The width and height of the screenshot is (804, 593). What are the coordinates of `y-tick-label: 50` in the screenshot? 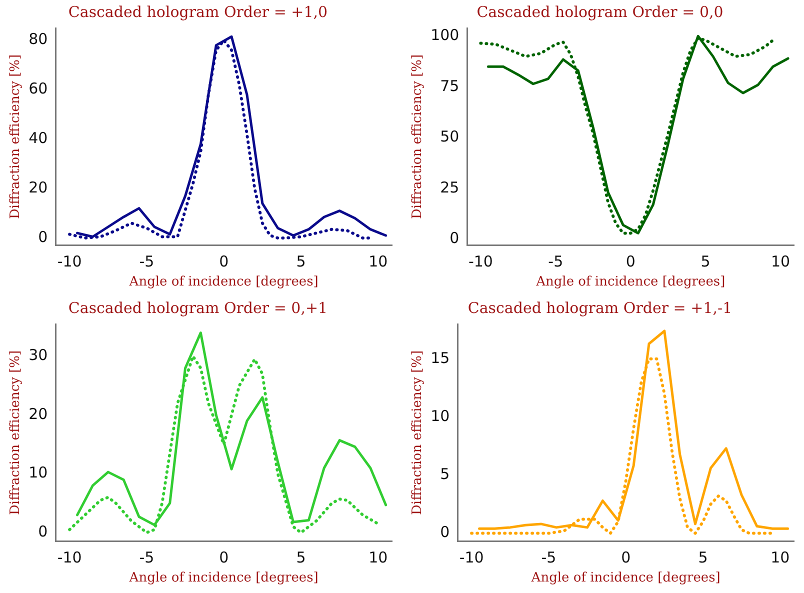 It's located at (450, 137).